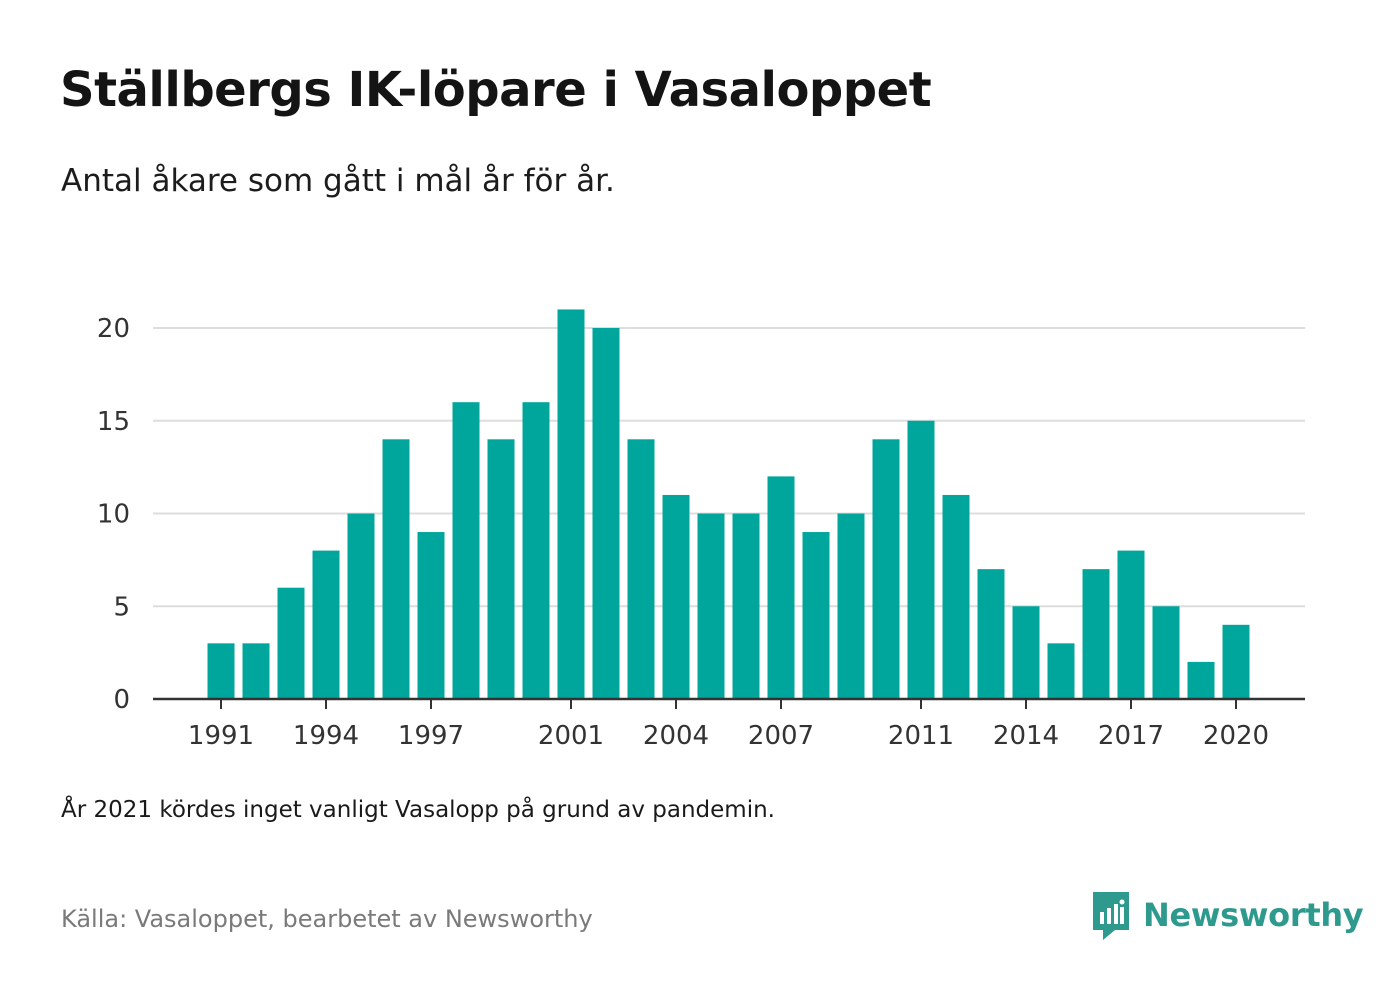 Image resolution: width=1400 pixels, height=1000 pixels. Describe the element at coordinates (496, 90) in the screenshot. I see `chart-title: Ställbergs IK-löpare i Vasaloppet` at that location.